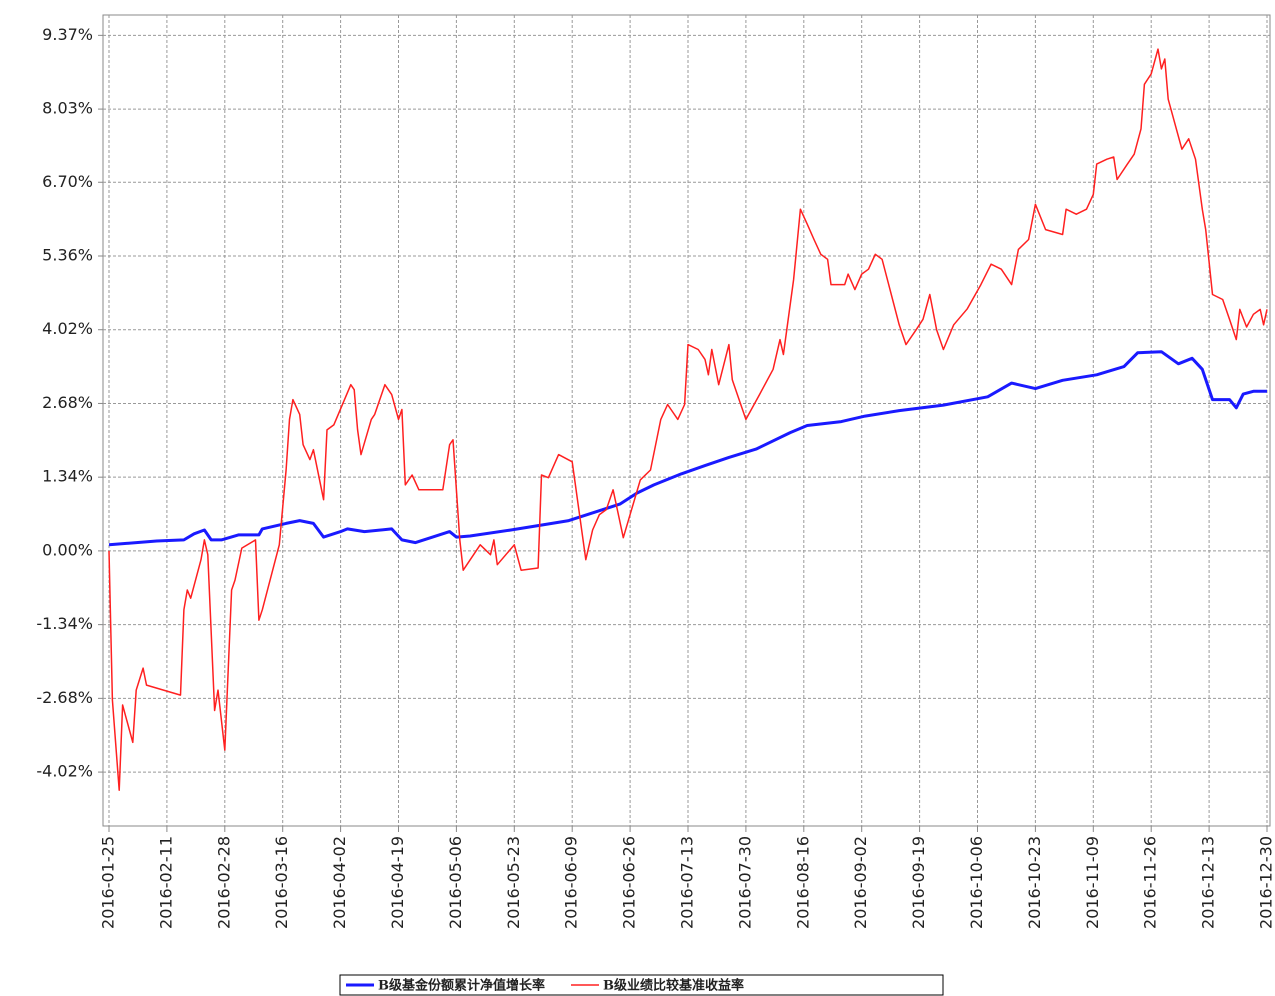 This screenshot has width=1275, height=996. Describe the element at coordinates (165, 882) in the screenshot. I see `x-tick-label: 2016-02-11` at that location.